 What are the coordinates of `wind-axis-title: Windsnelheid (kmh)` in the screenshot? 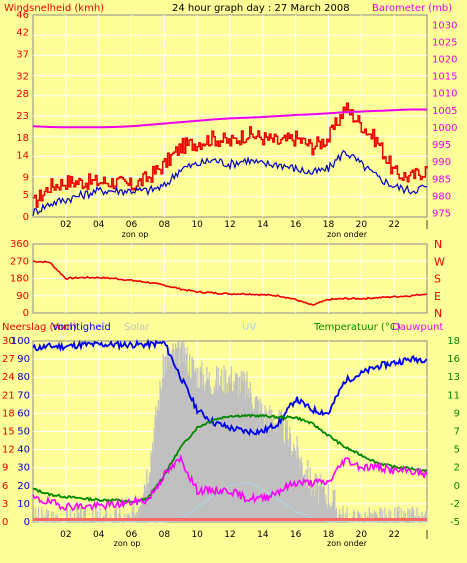 It's located at (54, 8).